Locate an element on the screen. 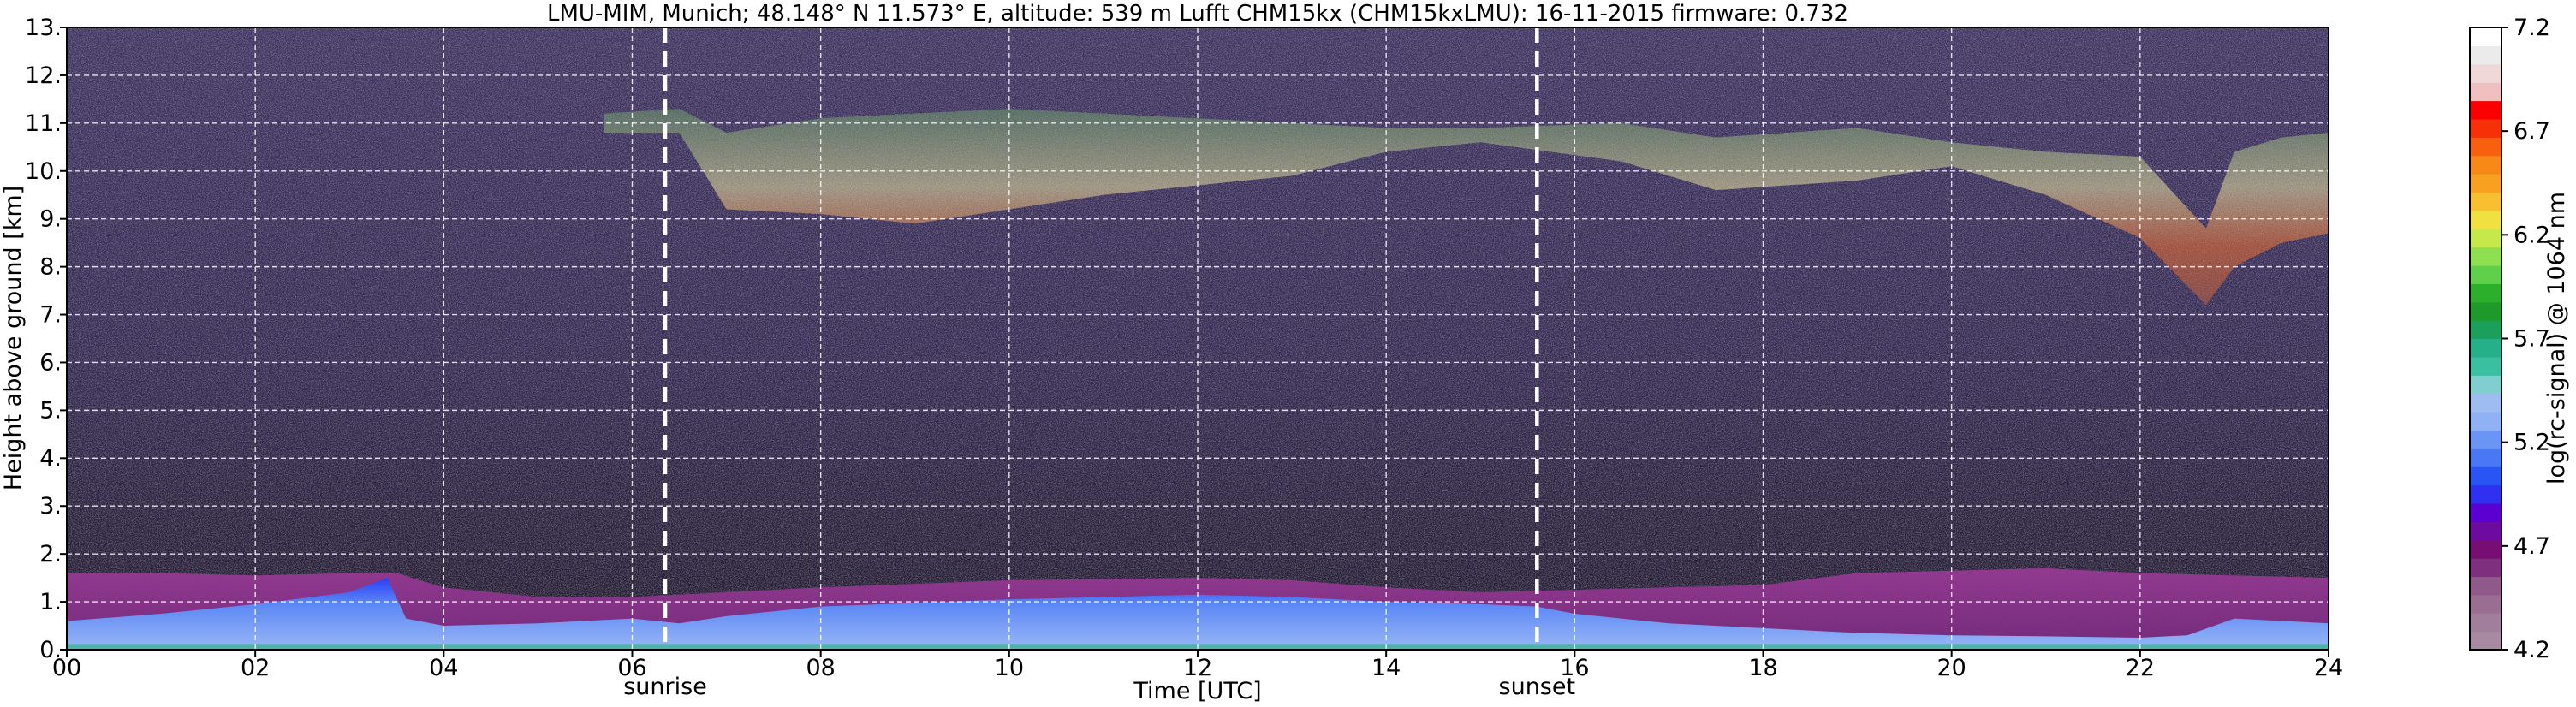  colorbar-tick-label: 7.2 is located at coordinates (2532, 28).